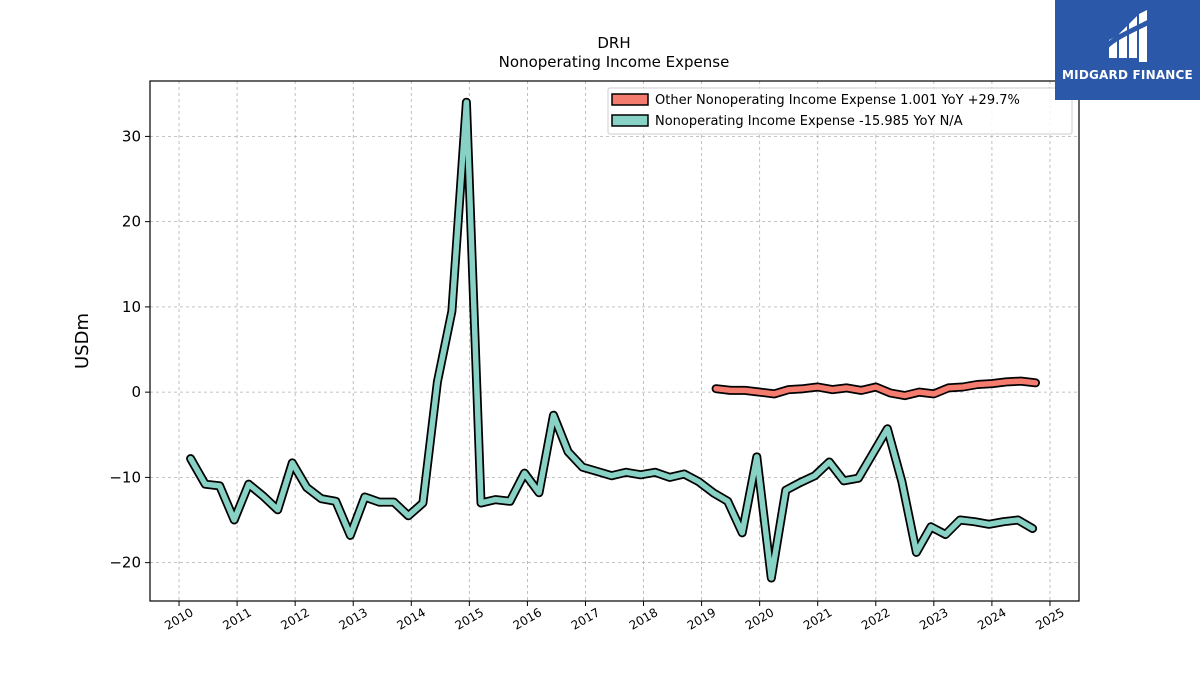 The image size is (1200, 679). I want to click on x-tick-label: 2014, so click(411, 618).